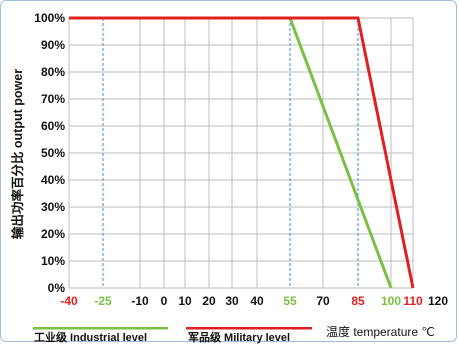 The width and height of the screenshot is (459, 344). I want to click on y-tick-label: 10%, so click(53, 261).